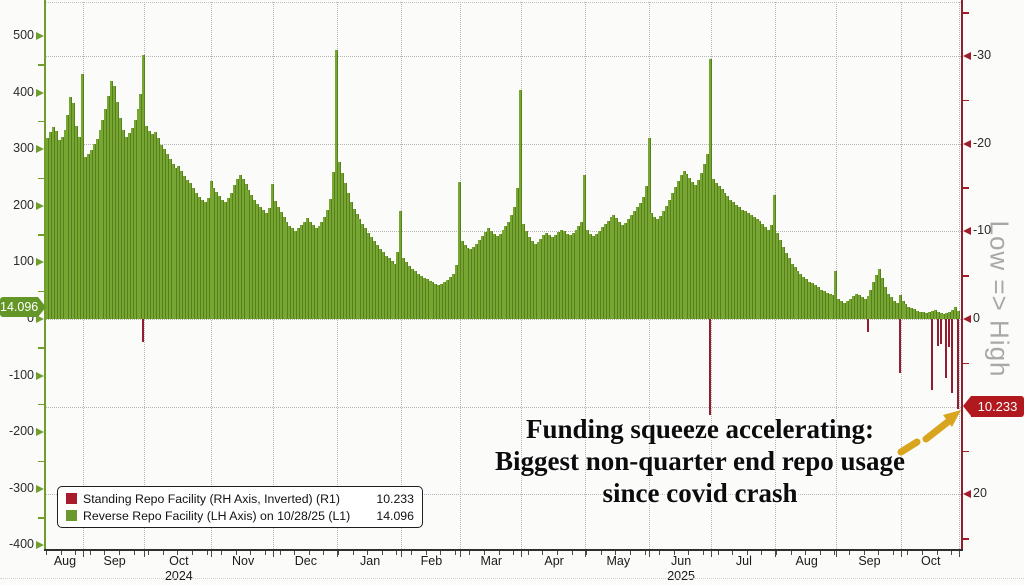  I want to click on x-axis-month-label: Oct, so click(931, 561).